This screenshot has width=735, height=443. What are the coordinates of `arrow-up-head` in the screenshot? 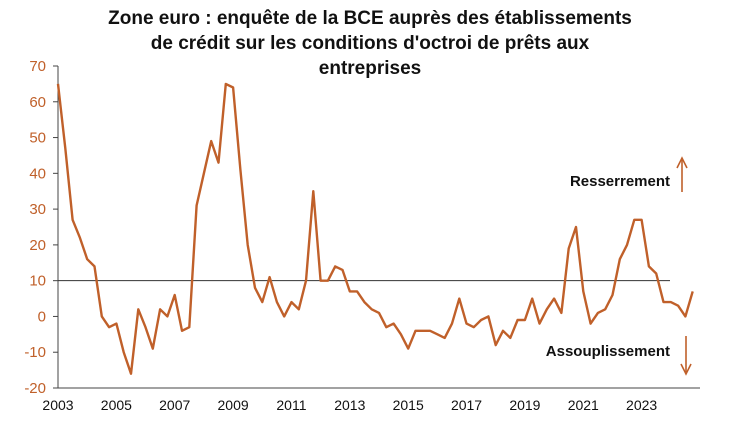 It's located at (682, 162).